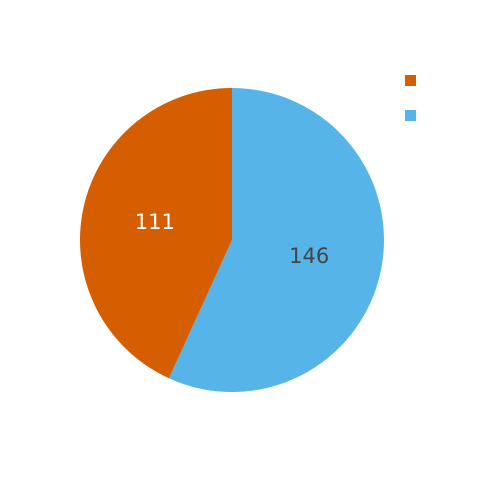 The width and height of the screenshot is (500, 500). I want to click on pie-slice-value-label-1: 111, so click(155, 222).